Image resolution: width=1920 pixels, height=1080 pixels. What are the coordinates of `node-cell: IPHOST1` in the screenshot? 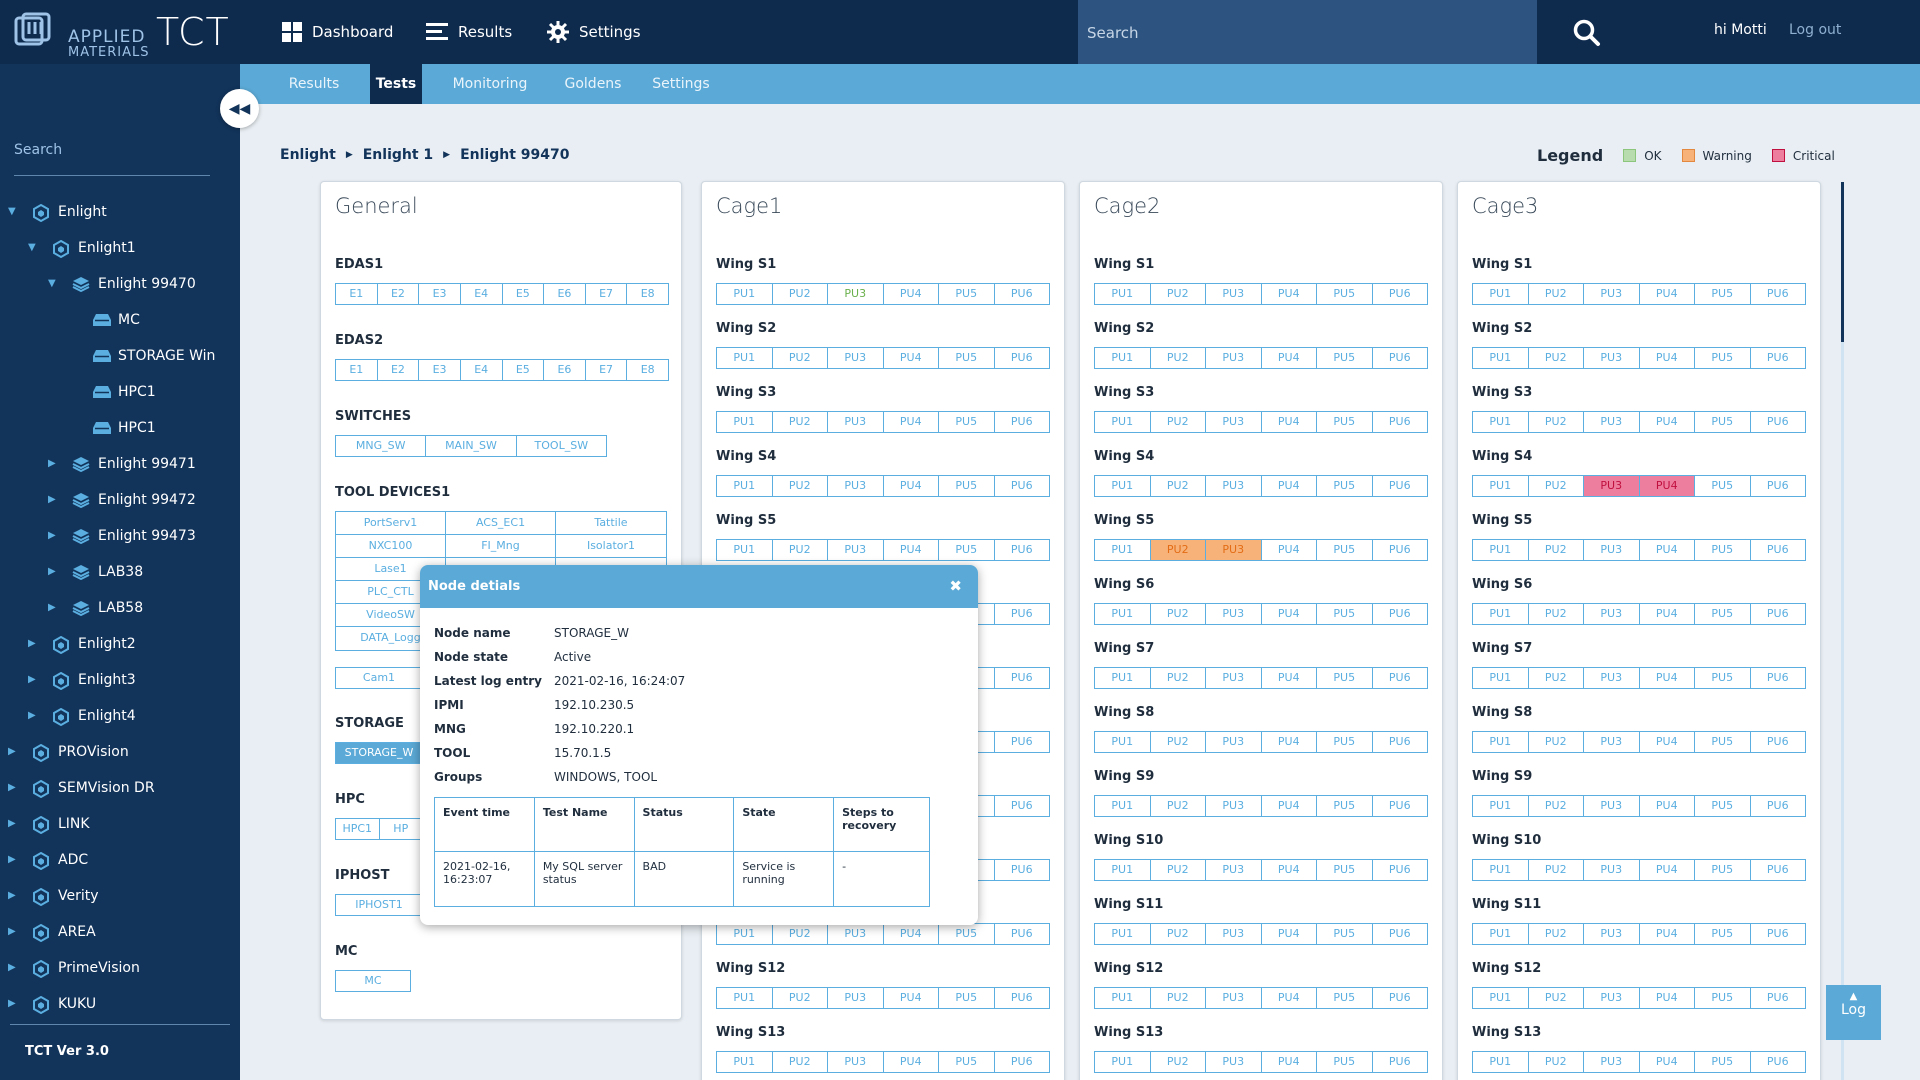 It's located at (379, 904).